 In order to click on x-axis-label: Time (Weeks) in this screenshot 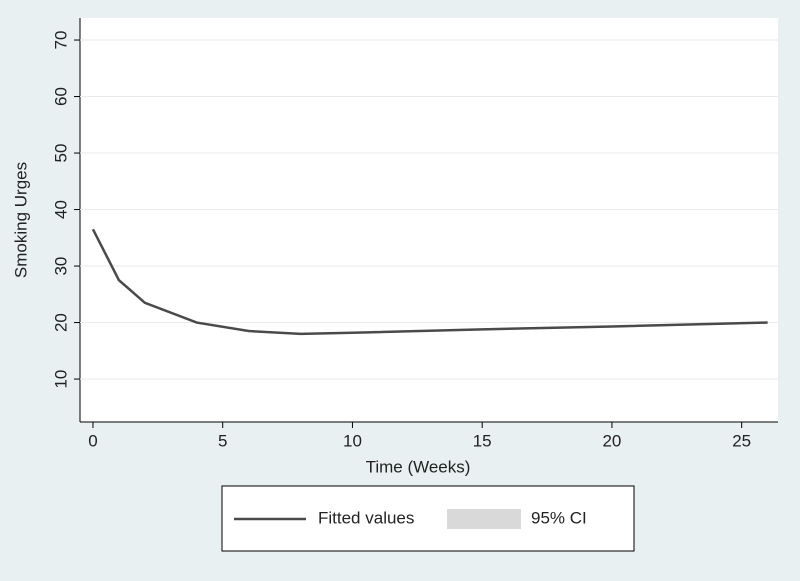, I will do `click(418, 466)`.